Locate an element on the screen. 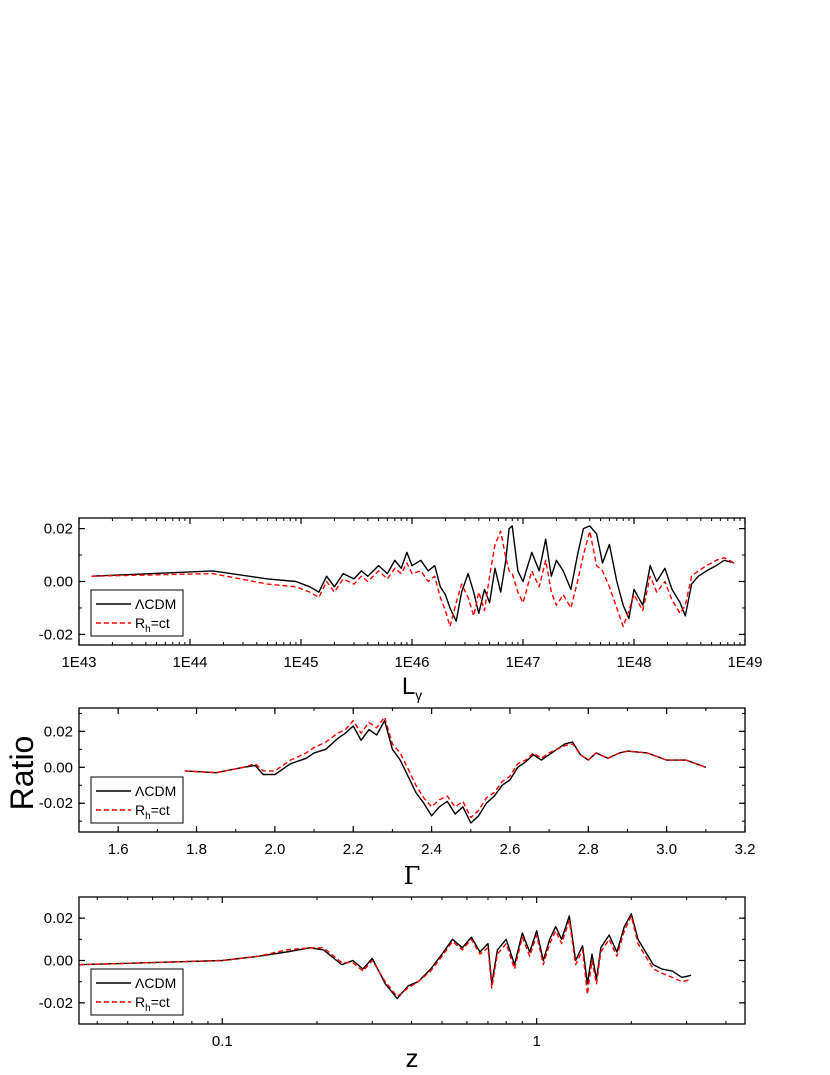 The image size is (830, 1075). x-tick-label: 2.0 is located at coordinates (274, 849).